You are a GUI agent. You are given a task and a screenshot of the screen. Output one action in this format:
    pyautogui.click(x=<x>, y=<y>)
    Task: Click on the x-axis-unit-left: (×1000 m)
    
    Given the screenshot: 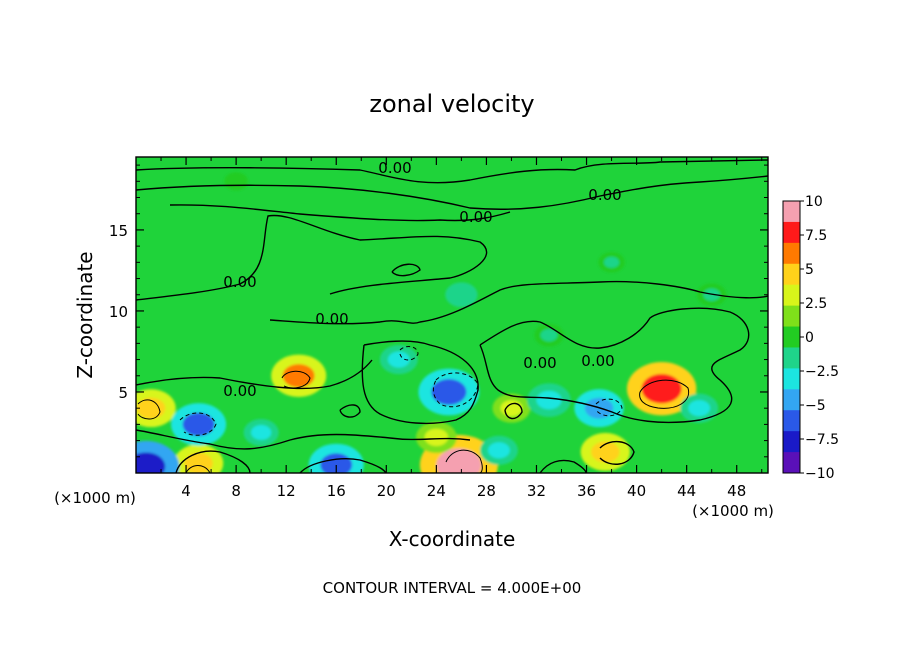 What is the action you would take?
    pyautogui.click(x=95, y=498)
    